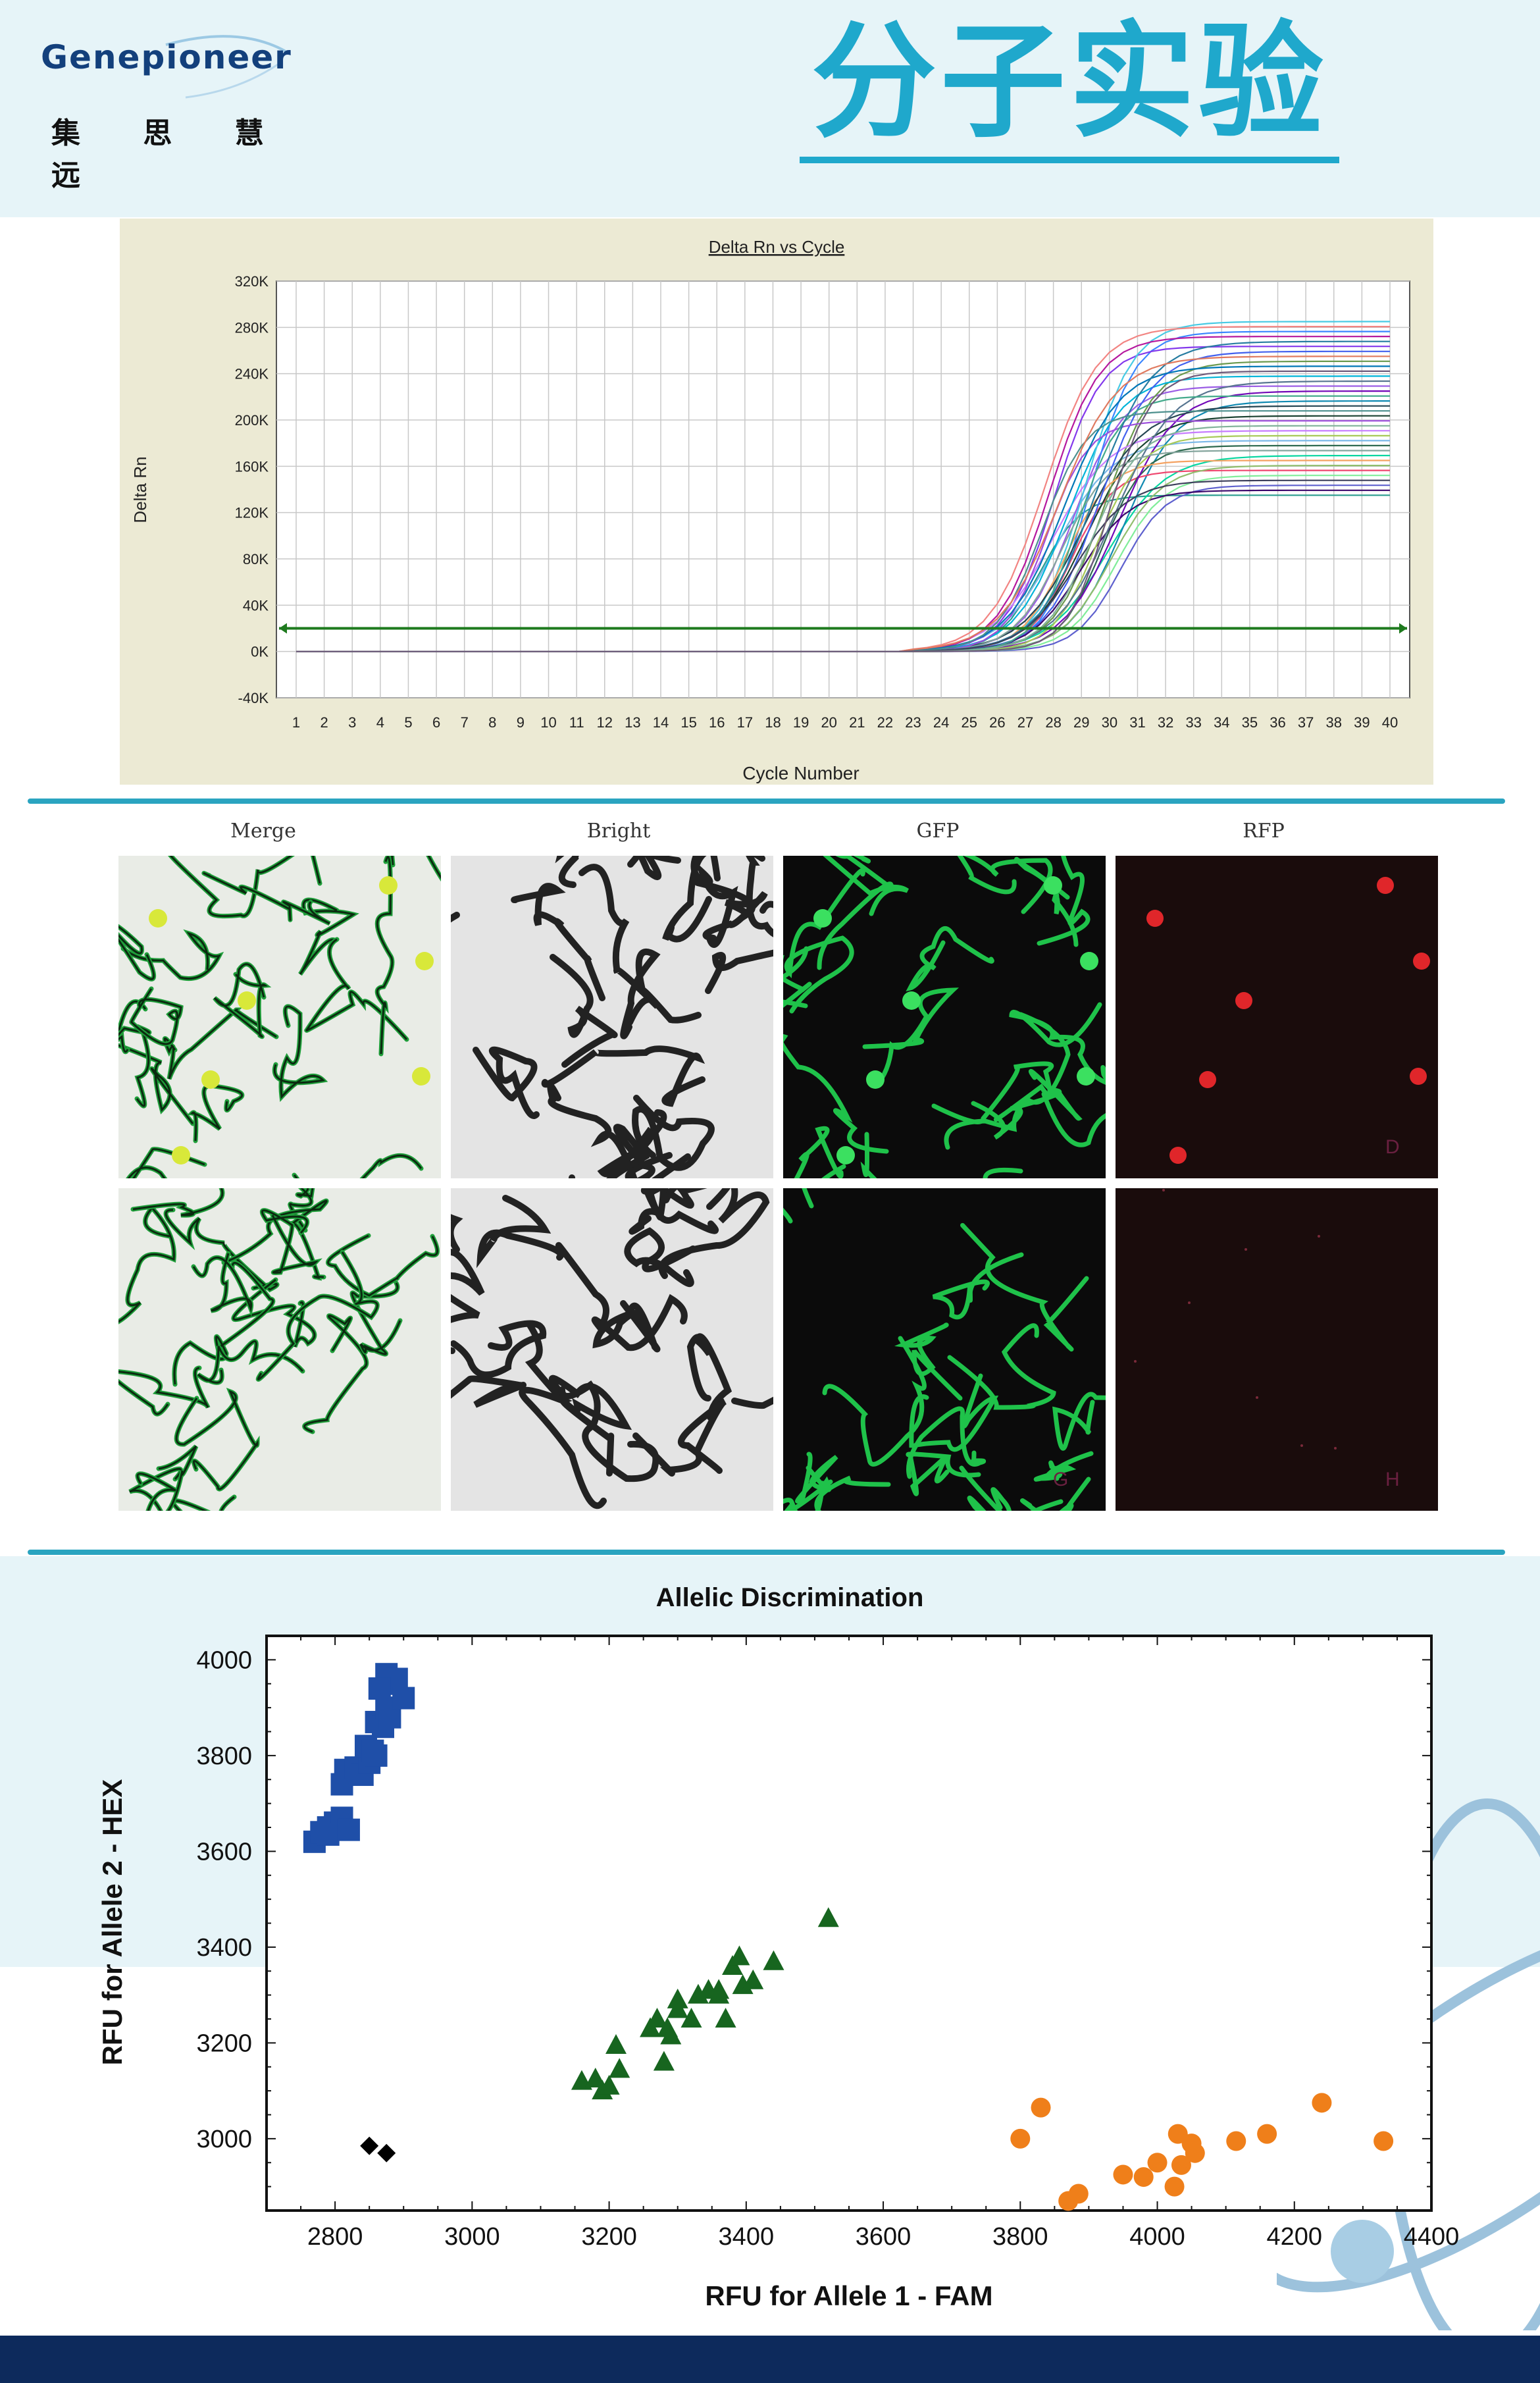 The height and width of the screenshot is (2383, 1540). What do you see at coordinates (224, 1852) in the screenshot?
I see `y-tick-label: 3600` at bounding box center [224, 1852].